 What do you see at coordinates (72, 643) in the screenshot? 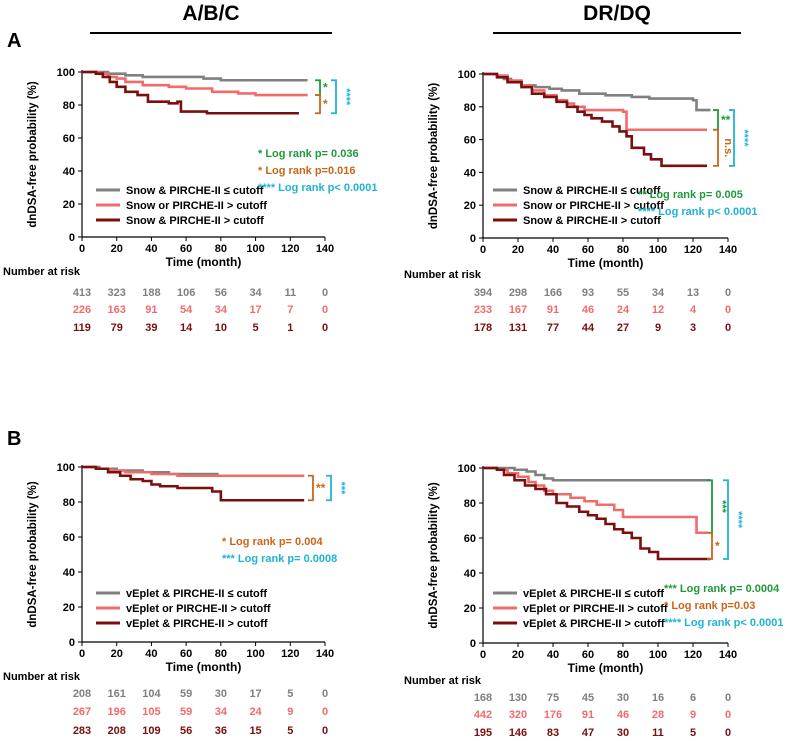
I see `y-tick-label: 0` at bounding box center [72, 643].